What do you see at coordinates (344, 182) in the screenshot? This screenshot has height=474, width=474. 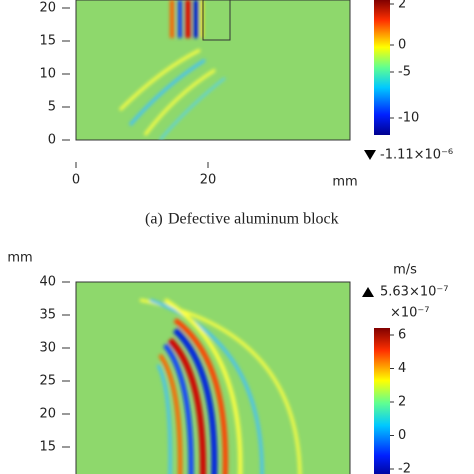 I see `x-unit: mm` at bounding box center [344, 182].